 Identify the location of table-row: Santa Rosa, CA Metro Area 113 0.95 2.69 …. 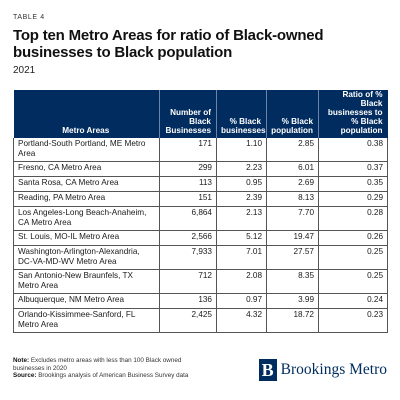
(200, 184).